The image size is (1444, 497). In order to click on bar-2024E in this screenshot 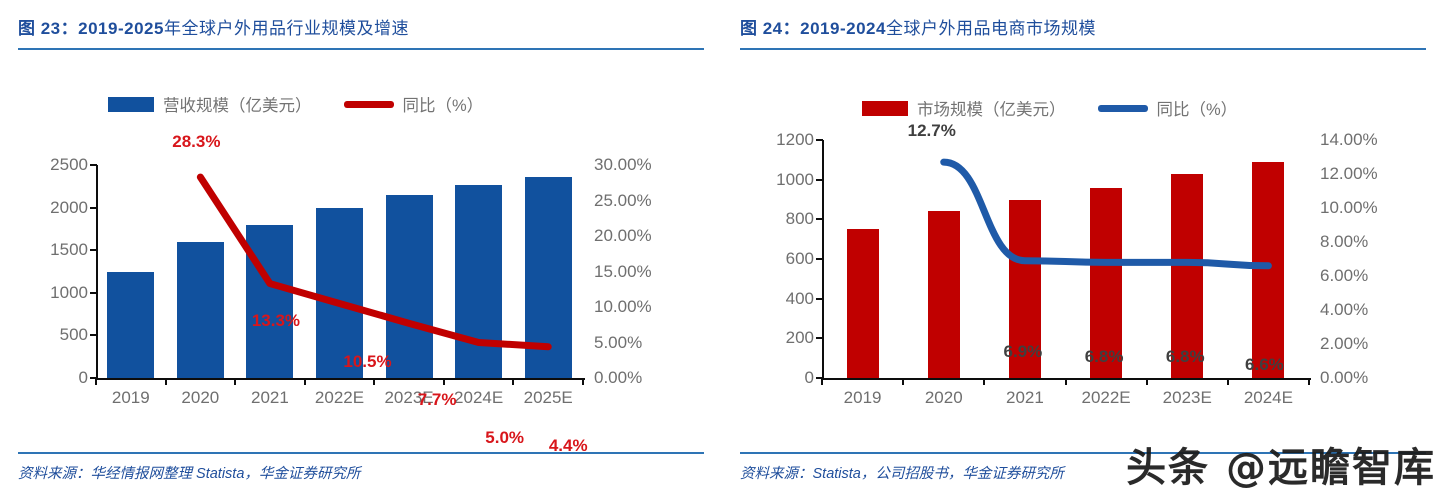, I will do `click(1268, 269)`.